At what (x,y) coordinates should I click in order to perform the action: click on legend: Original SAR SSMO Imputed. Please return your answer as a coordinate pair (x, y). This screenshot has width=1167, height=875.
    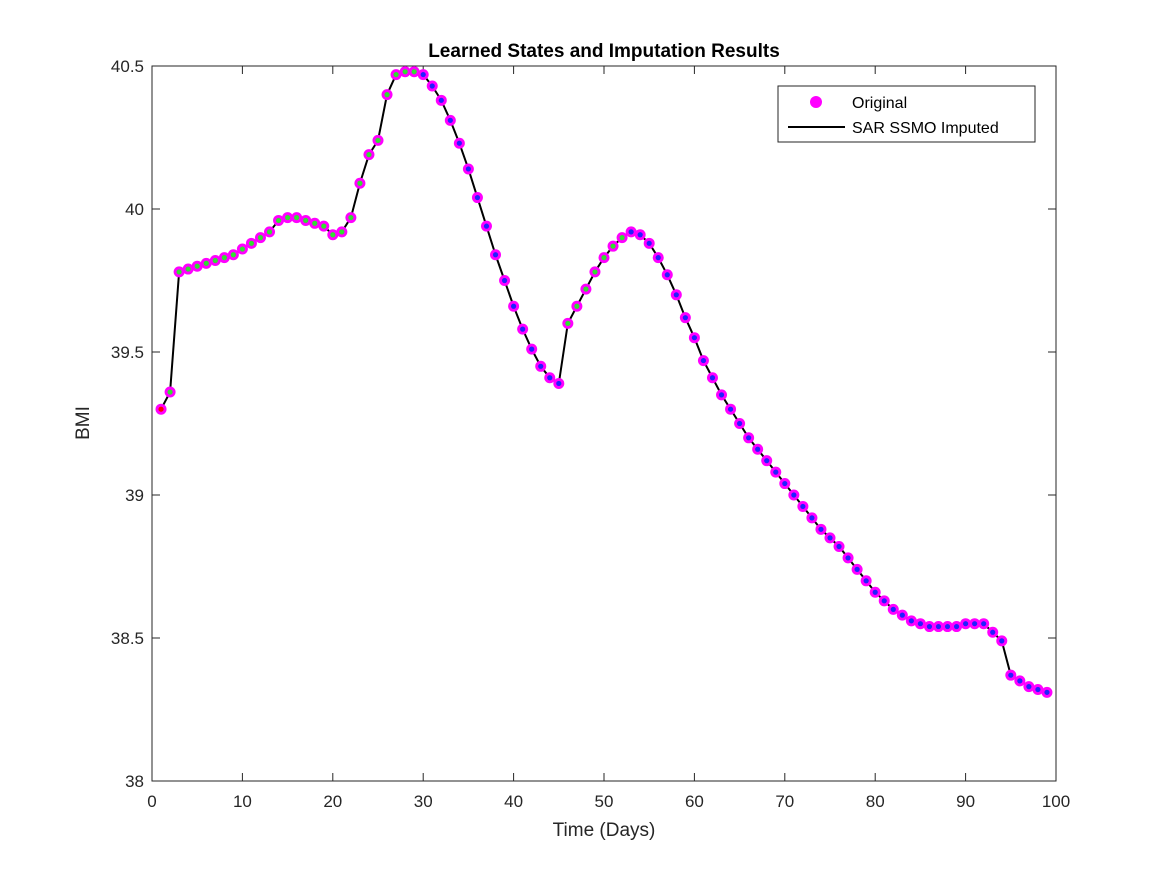
    Looking at the image, I should click on (906, 114).